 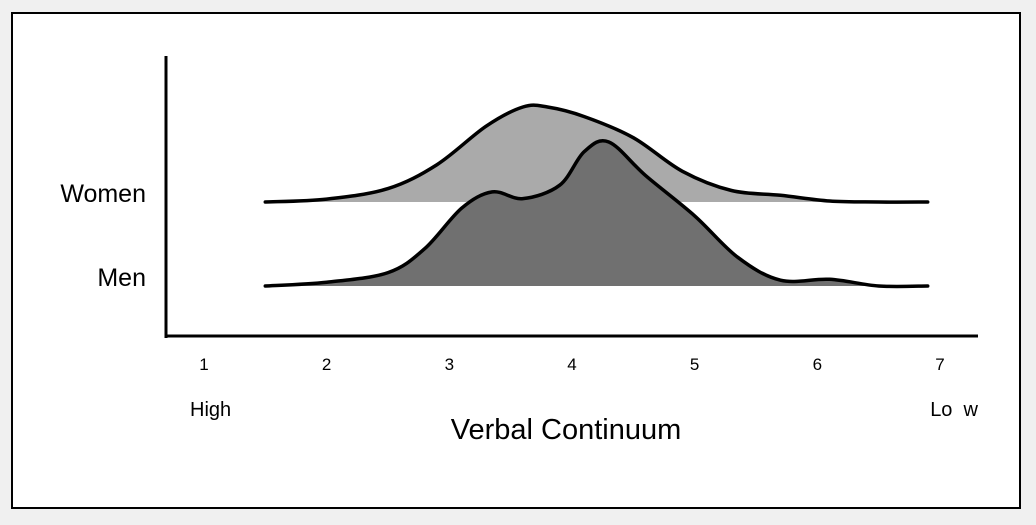 What do you see at coordinates (566, 430) in the screenshot?
I see `x-axis-title: Verbal Continuum` at bounding box center [566, 430].